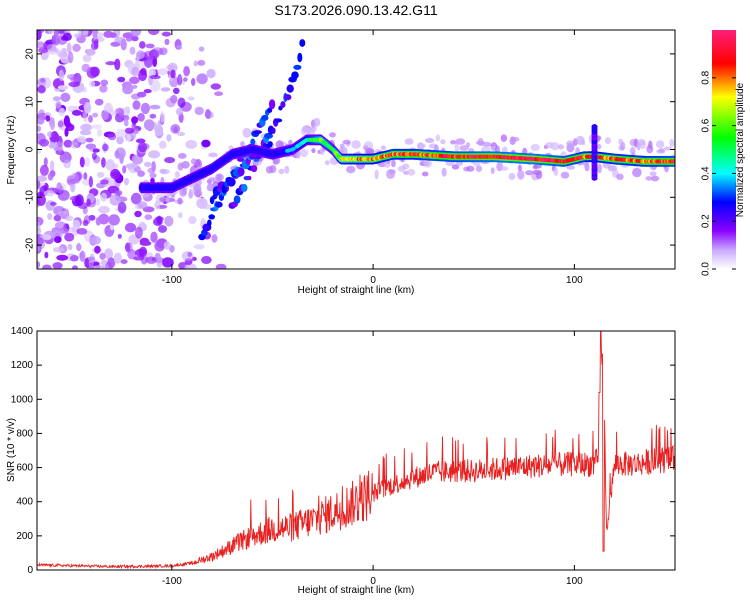  What do you see at coordinates (30, 149) in the screenshot?
I see `y-tick-label: 0` at bounding box center [30, 149].